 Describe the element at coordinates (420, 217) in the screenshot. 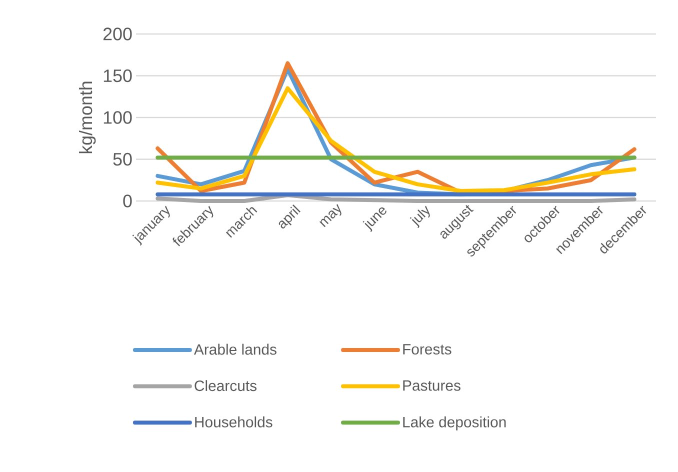

I see `x-tick-label: july` at that location.